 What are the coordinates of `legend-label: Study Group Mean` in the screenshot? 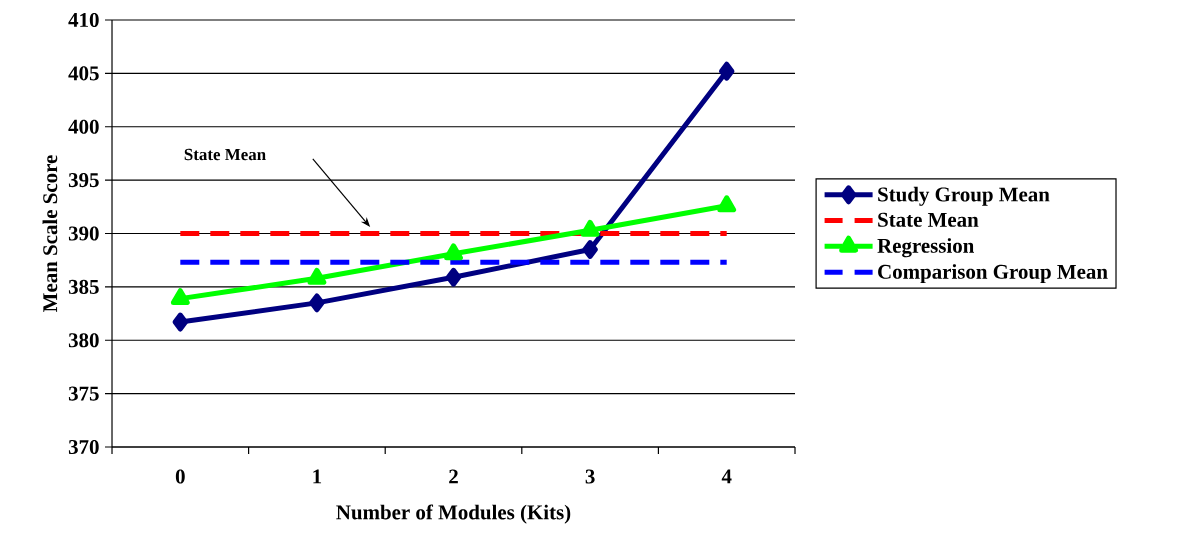 It's located at (964, 196).